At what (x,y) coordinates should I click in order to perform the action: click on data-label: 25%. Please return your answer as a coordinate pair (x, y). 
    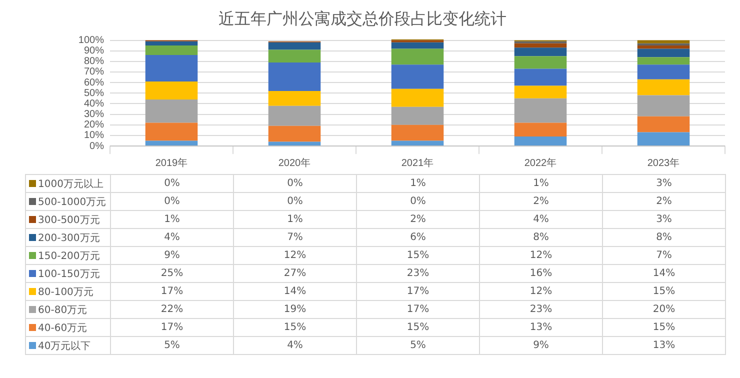
    Looking at the image, I should click on (172, 273).